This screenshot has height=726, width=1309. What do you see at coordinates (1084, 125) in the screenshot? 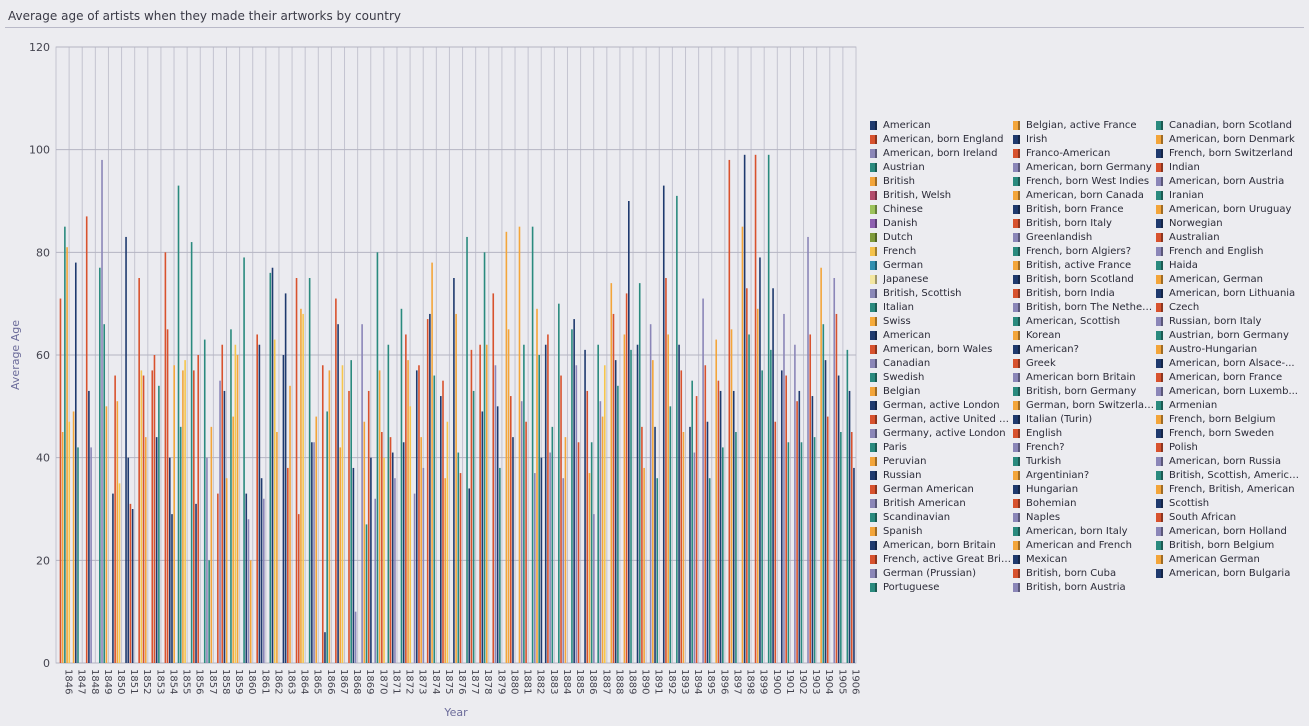
I see `legend-item: Belgian, active France` at bounding box center [1084, 125].